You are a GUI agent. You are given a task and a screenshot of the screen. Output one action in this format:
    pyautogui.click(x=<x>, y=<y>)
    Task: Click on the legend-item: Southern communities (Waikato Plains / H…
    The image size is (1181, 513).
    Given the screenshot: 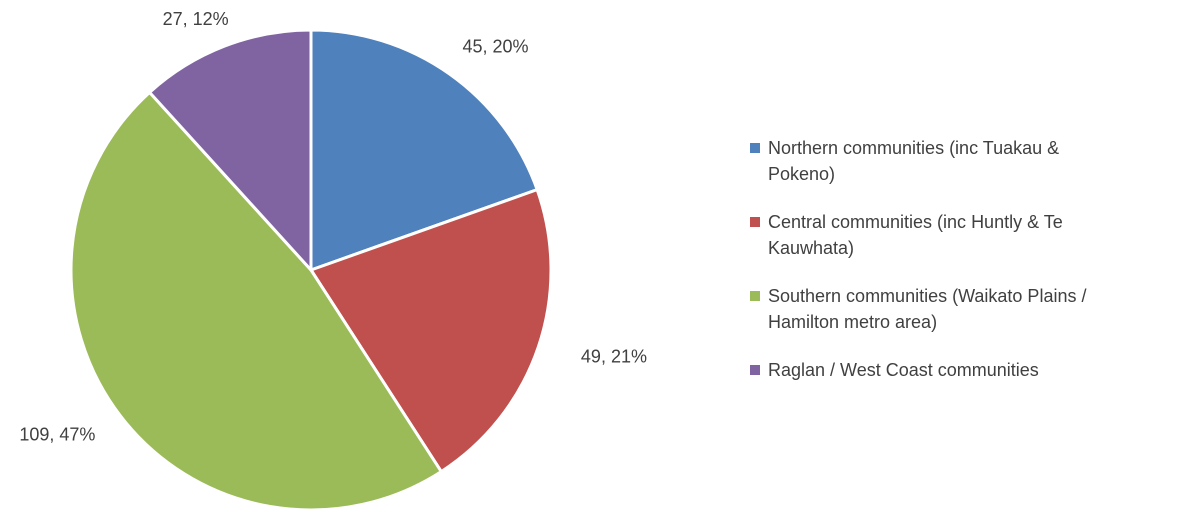 What is the action you would take?
    pyautogui.click(x=940, y=309)
    